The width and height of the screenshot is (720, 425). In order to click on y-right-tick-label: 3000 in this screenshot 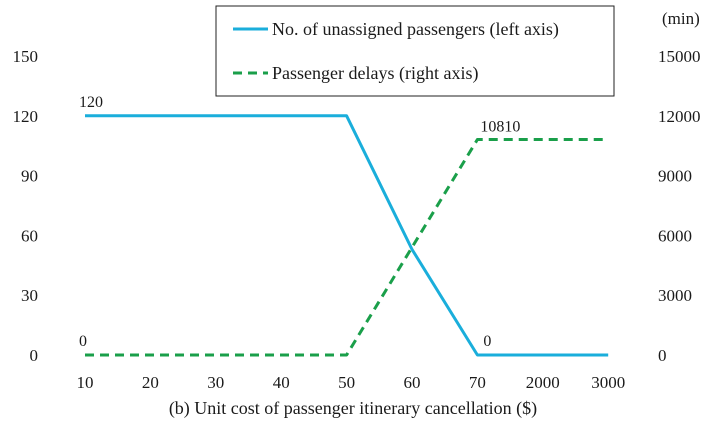, I will do `click(675, 295)`.